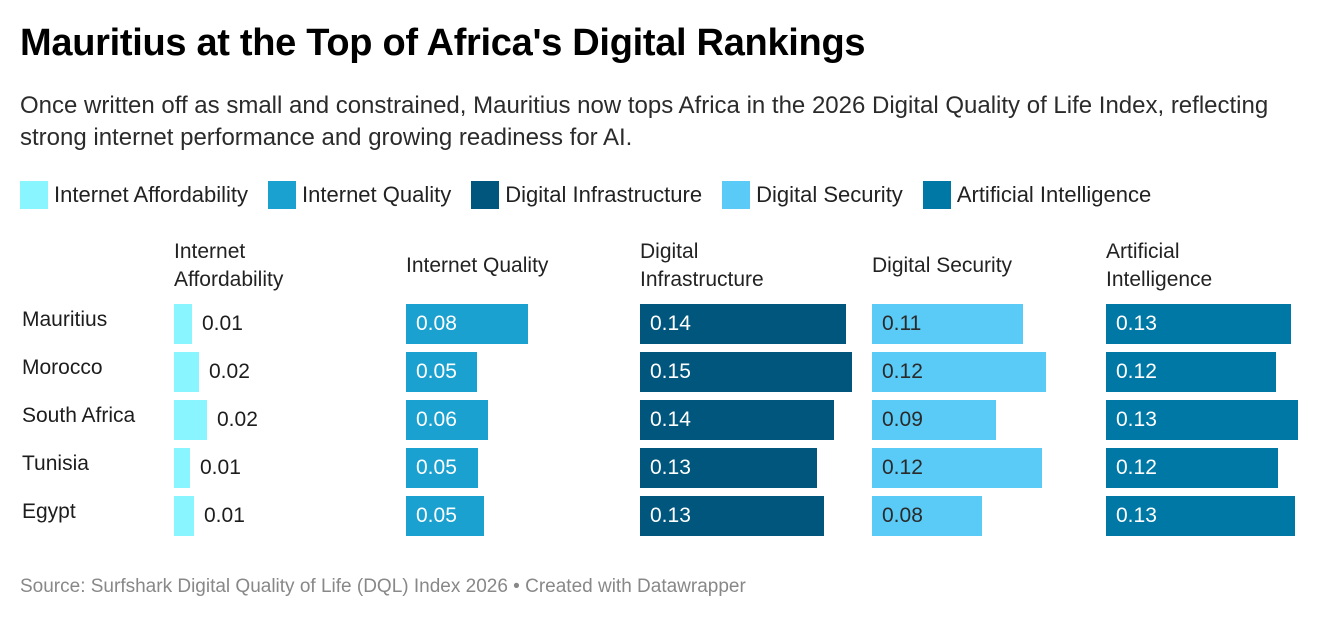 The width and height of the screenshot is (1340, 622). Describe the element at coordinates (737, 420) in the screenshot. I see `bar-digital-infrastructure-south-africa` at that location.